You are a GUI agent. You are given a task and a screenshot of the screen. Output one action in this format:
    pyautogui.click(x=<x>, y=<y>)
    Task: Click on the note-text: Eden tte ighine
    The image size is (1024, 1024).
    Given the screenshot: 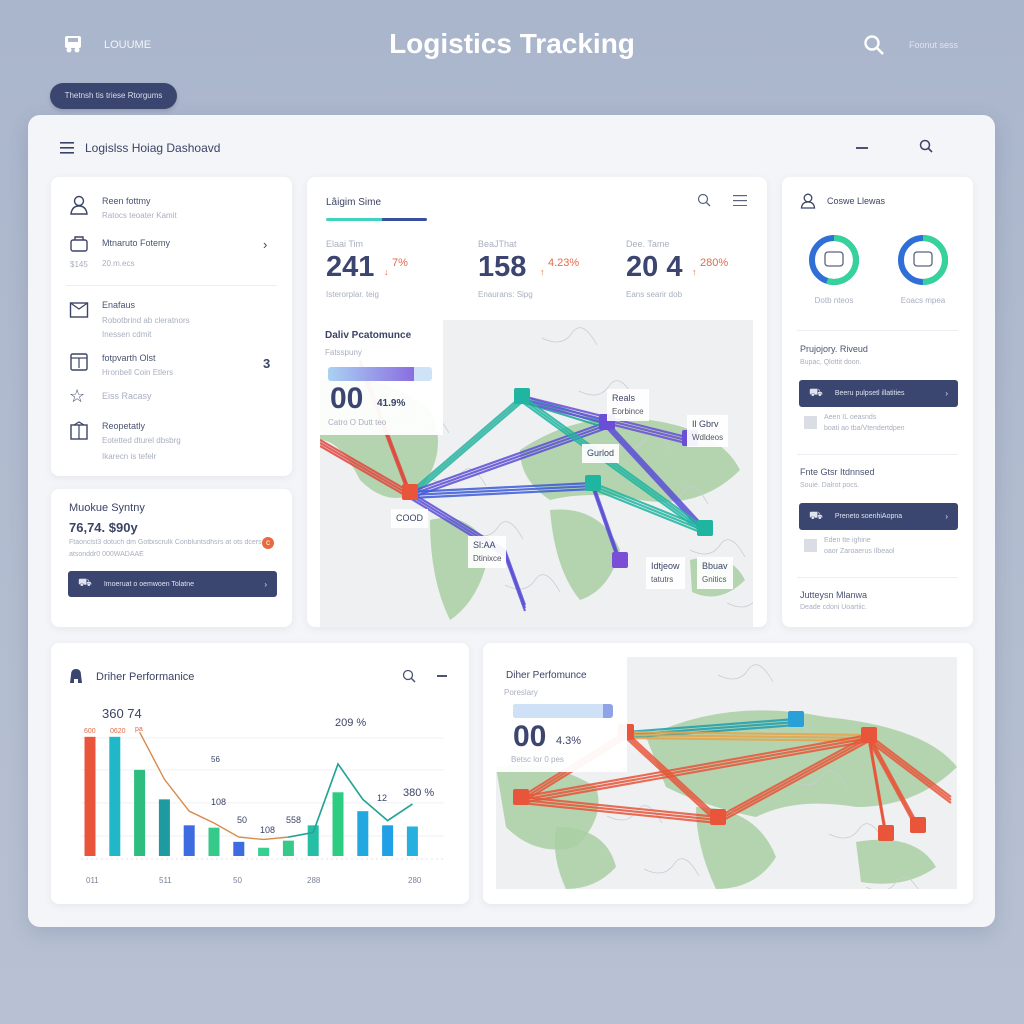 What is the action you would take?
    pyautogui.click(x=847, y=540)
    